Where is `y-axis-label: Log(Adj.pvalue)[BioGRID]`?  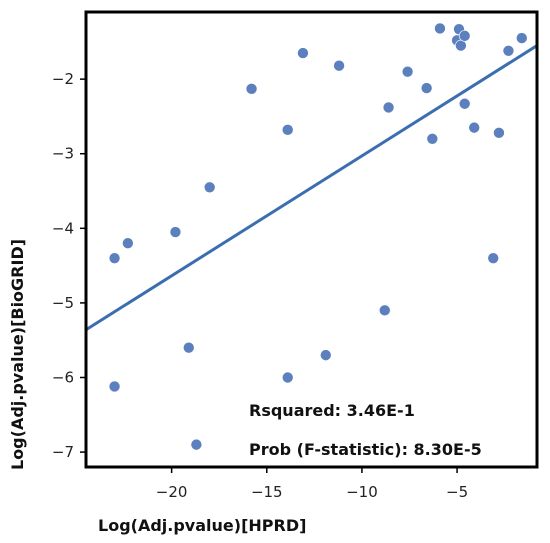 y-axis-label: Log(Adj.pvalue)[BioGRID] is located at coordinates (17, 354).